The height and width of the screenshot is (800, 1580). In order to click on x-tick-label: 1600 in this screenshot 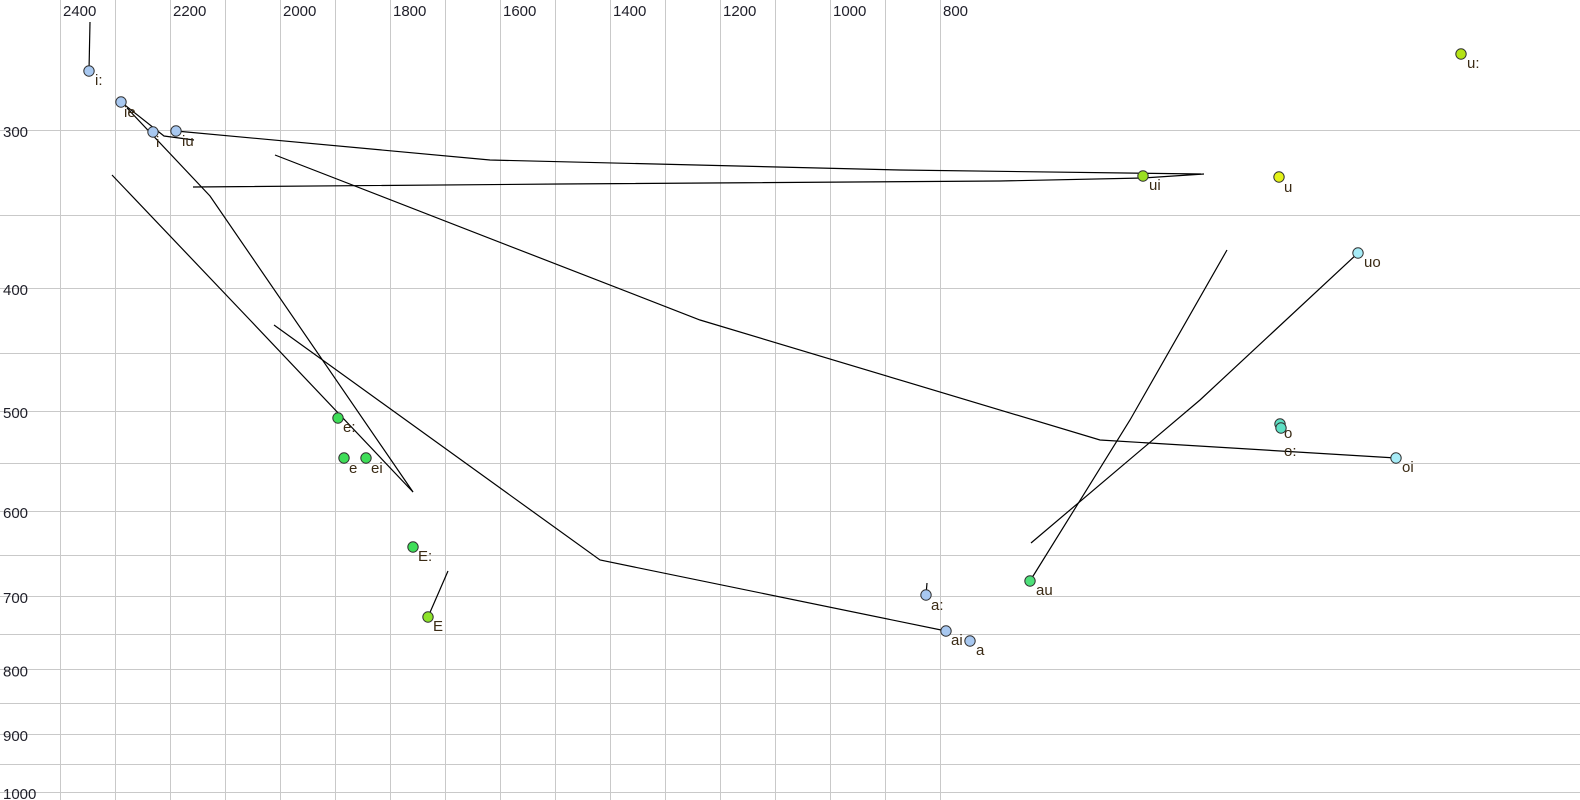, I will do `click(519, 11)`.